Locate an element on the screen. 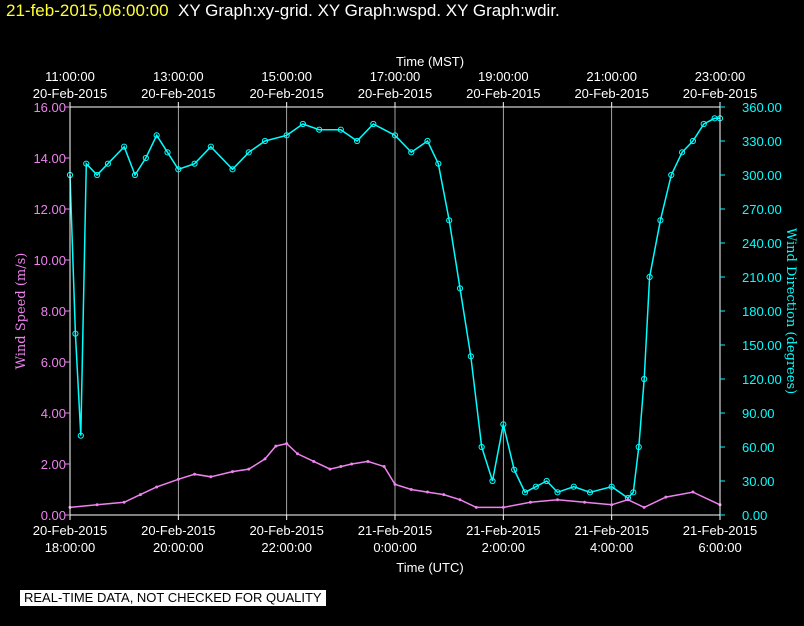 This screenshot has height=626, width=804. x-tick-label-bottom-date: 20-Feb-2015 is located at coordinates (70, 530).